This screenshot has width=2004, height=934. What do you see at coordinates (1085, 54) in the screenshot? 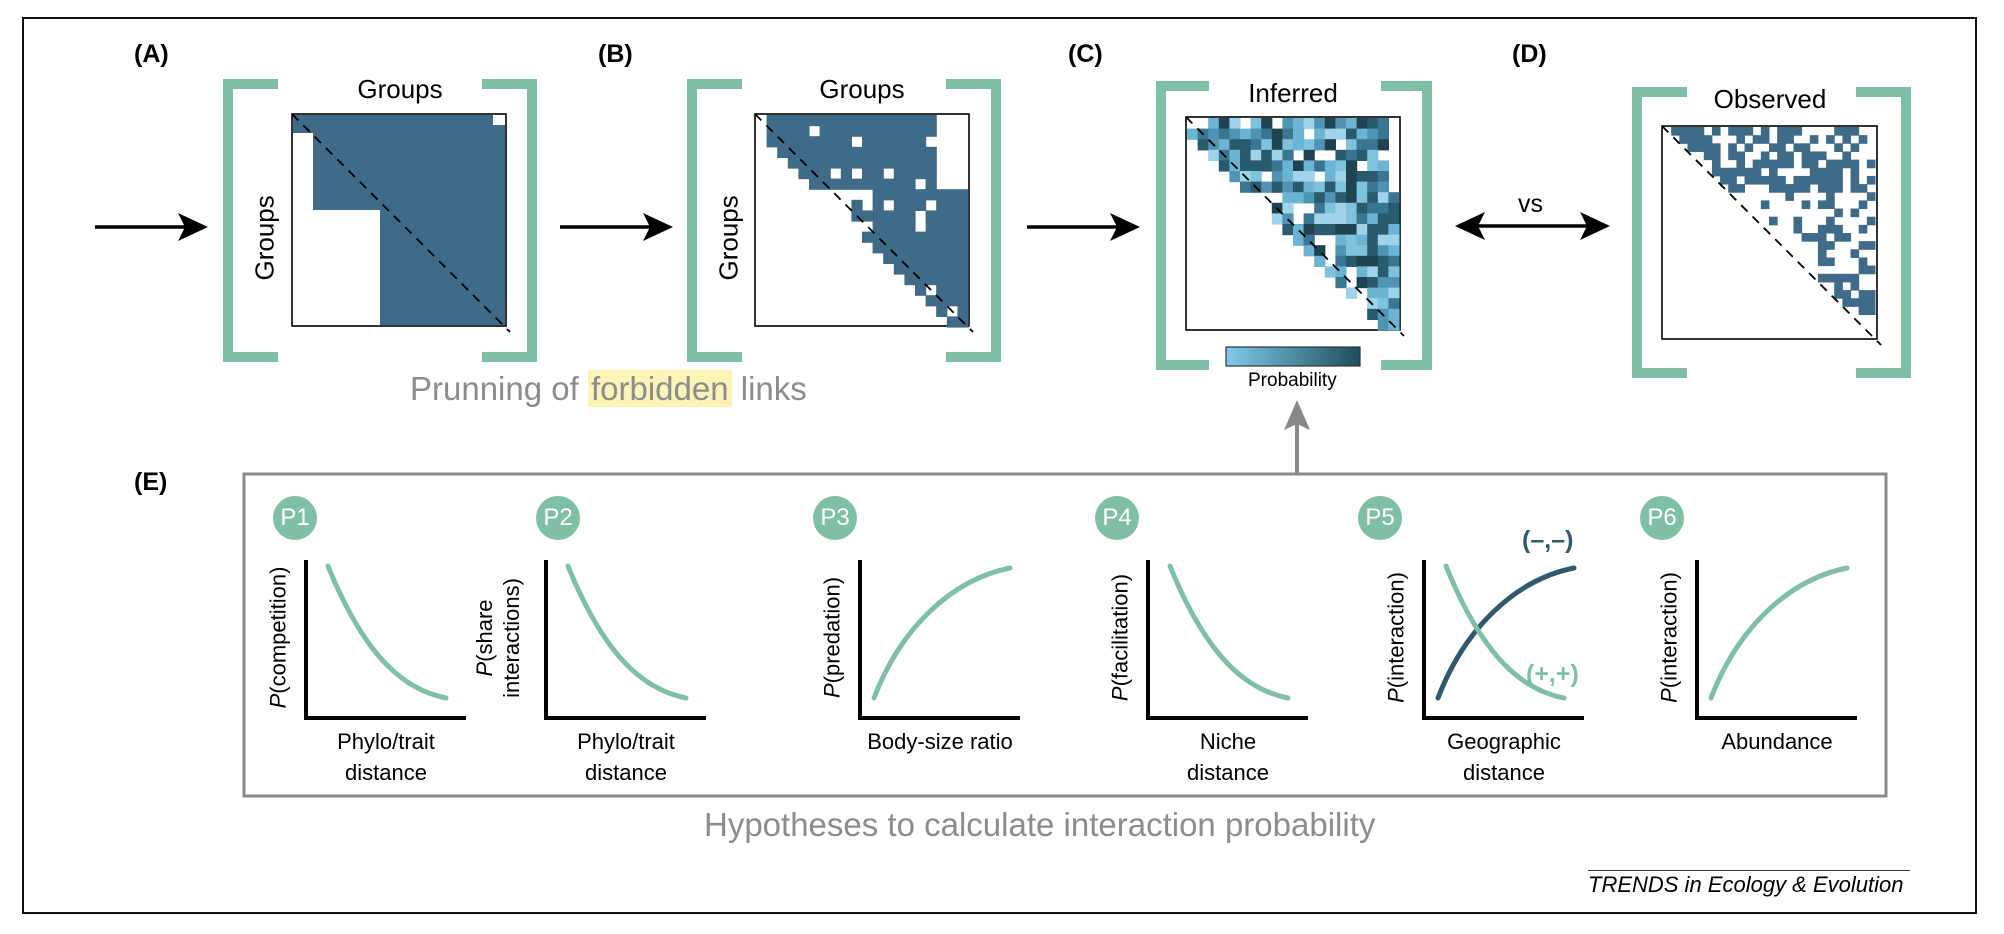
I see `panel-label-c: (C)` at bounding box center [1085, 54].